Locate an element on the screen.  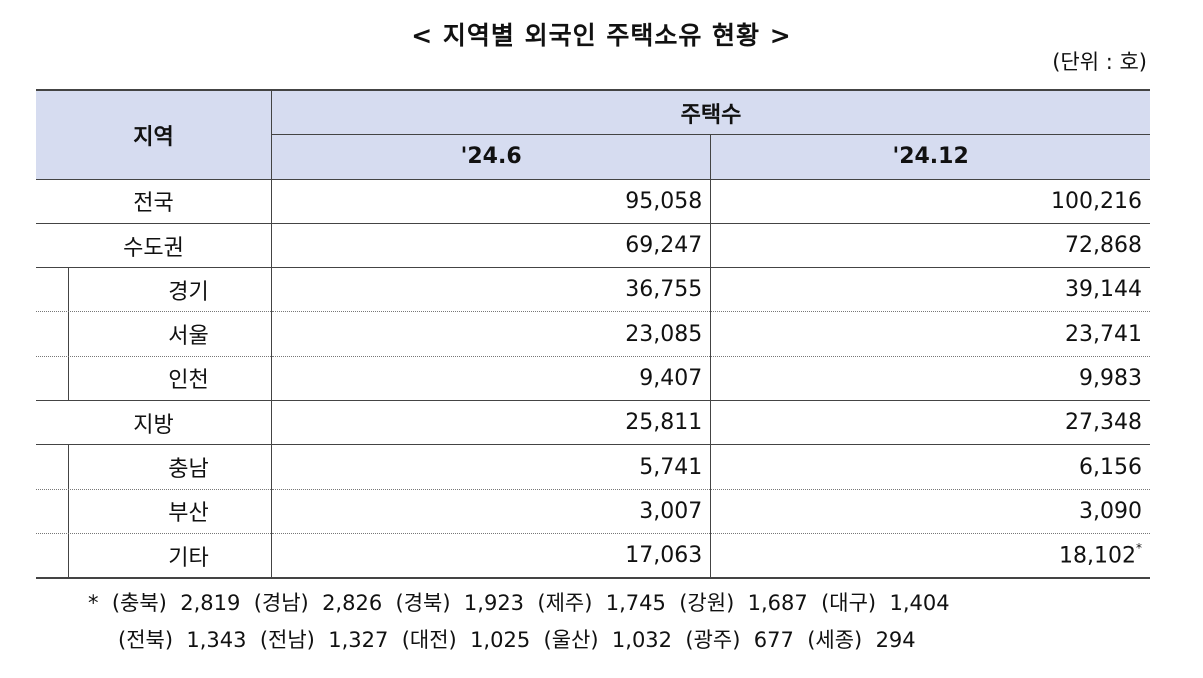
row-value-2406: 3,007 is located at coordinates (491, 511).